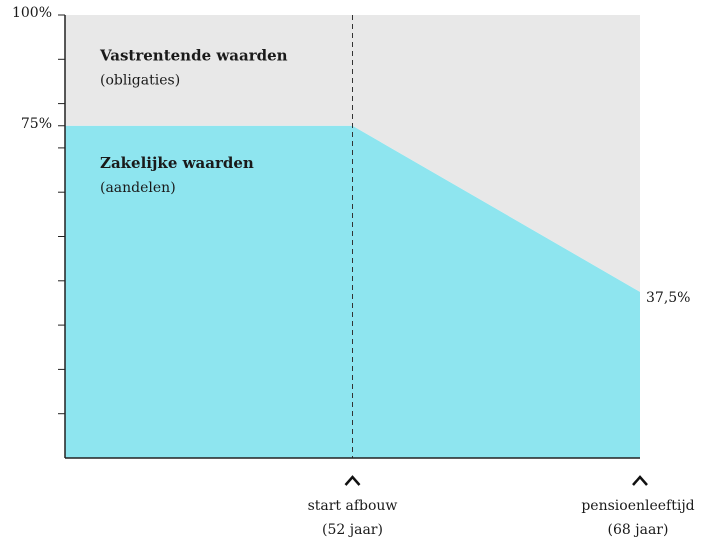 The image size is (713, 550). What do you see at coordinates (353, 506) in the screenshot?
I see `x-tick-label: start afbouw` at bounding box center [353, 506].